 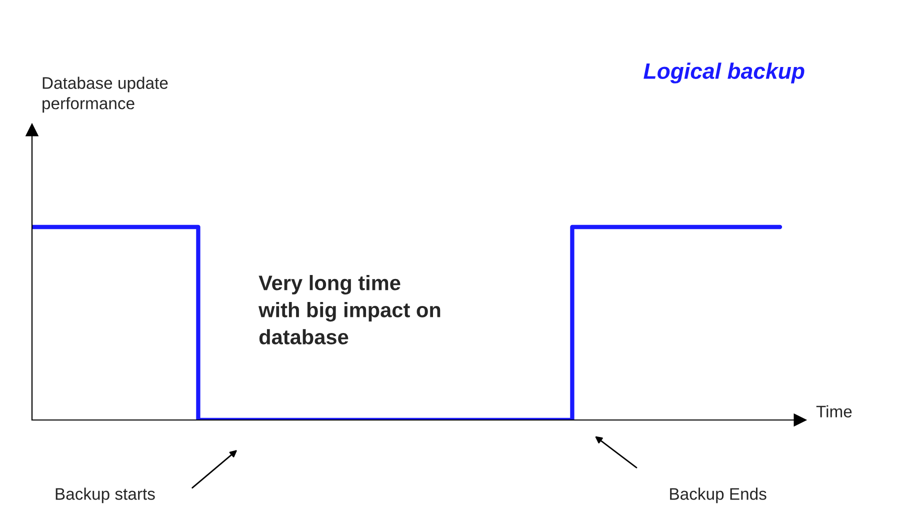 I want to click on text: Backup Ends, so click(x=718, y=496).